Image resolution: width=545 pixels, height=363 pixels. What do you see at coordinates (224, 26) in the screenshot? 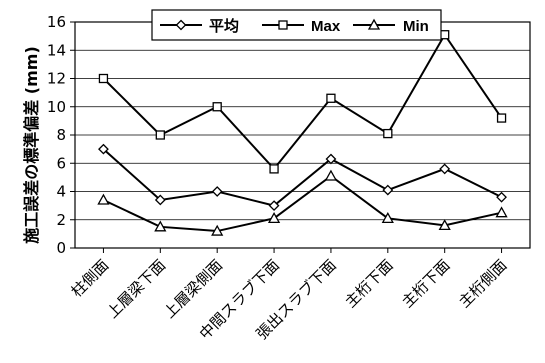
I see `legend-label: 平均` at bounding box center [224, 26].